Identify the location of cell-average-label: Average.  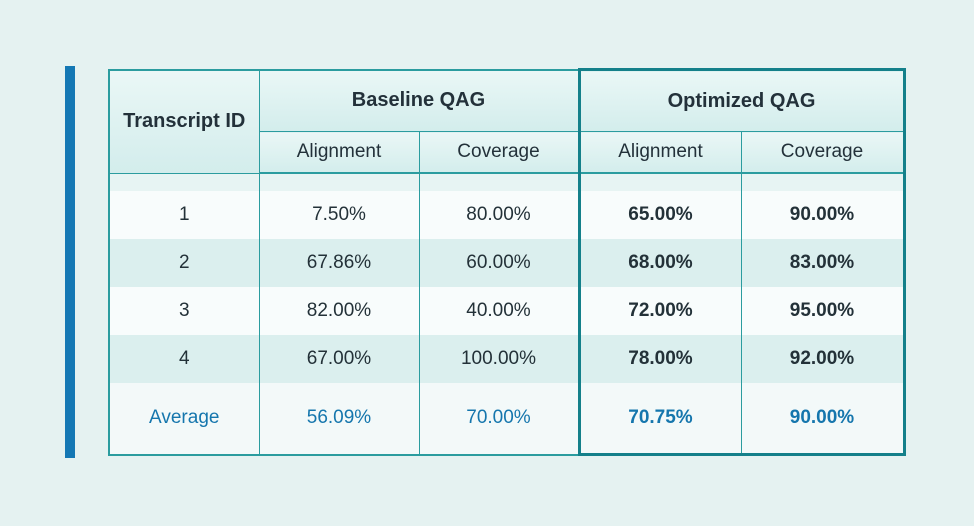
(184, 419).